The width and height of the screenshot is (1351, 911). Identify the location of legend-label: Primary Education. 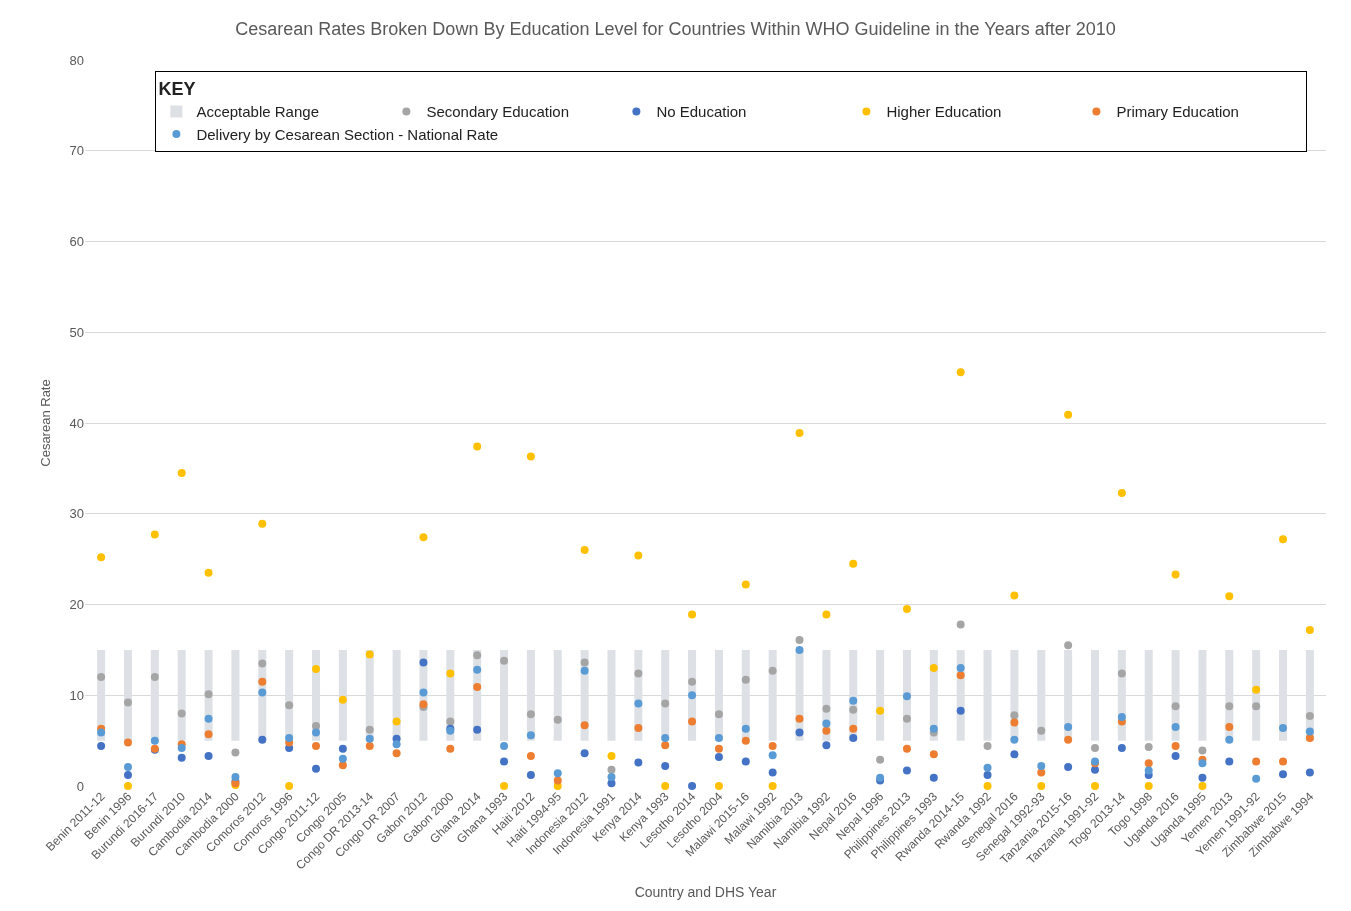
(1177, 112).